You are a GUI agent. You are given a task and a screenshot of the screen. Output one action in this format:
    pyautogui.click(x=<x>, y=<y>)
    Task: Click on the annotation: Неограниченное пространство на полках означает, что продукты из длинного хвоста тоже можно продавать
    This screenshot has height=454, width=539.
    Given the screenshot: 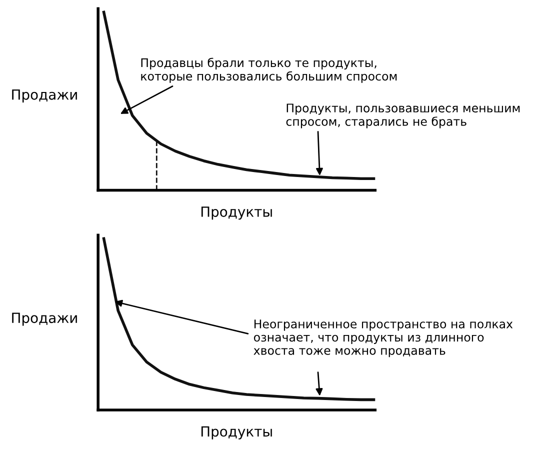 What is the action you would take?
    pyautogui.click(x=383, y=339)
    